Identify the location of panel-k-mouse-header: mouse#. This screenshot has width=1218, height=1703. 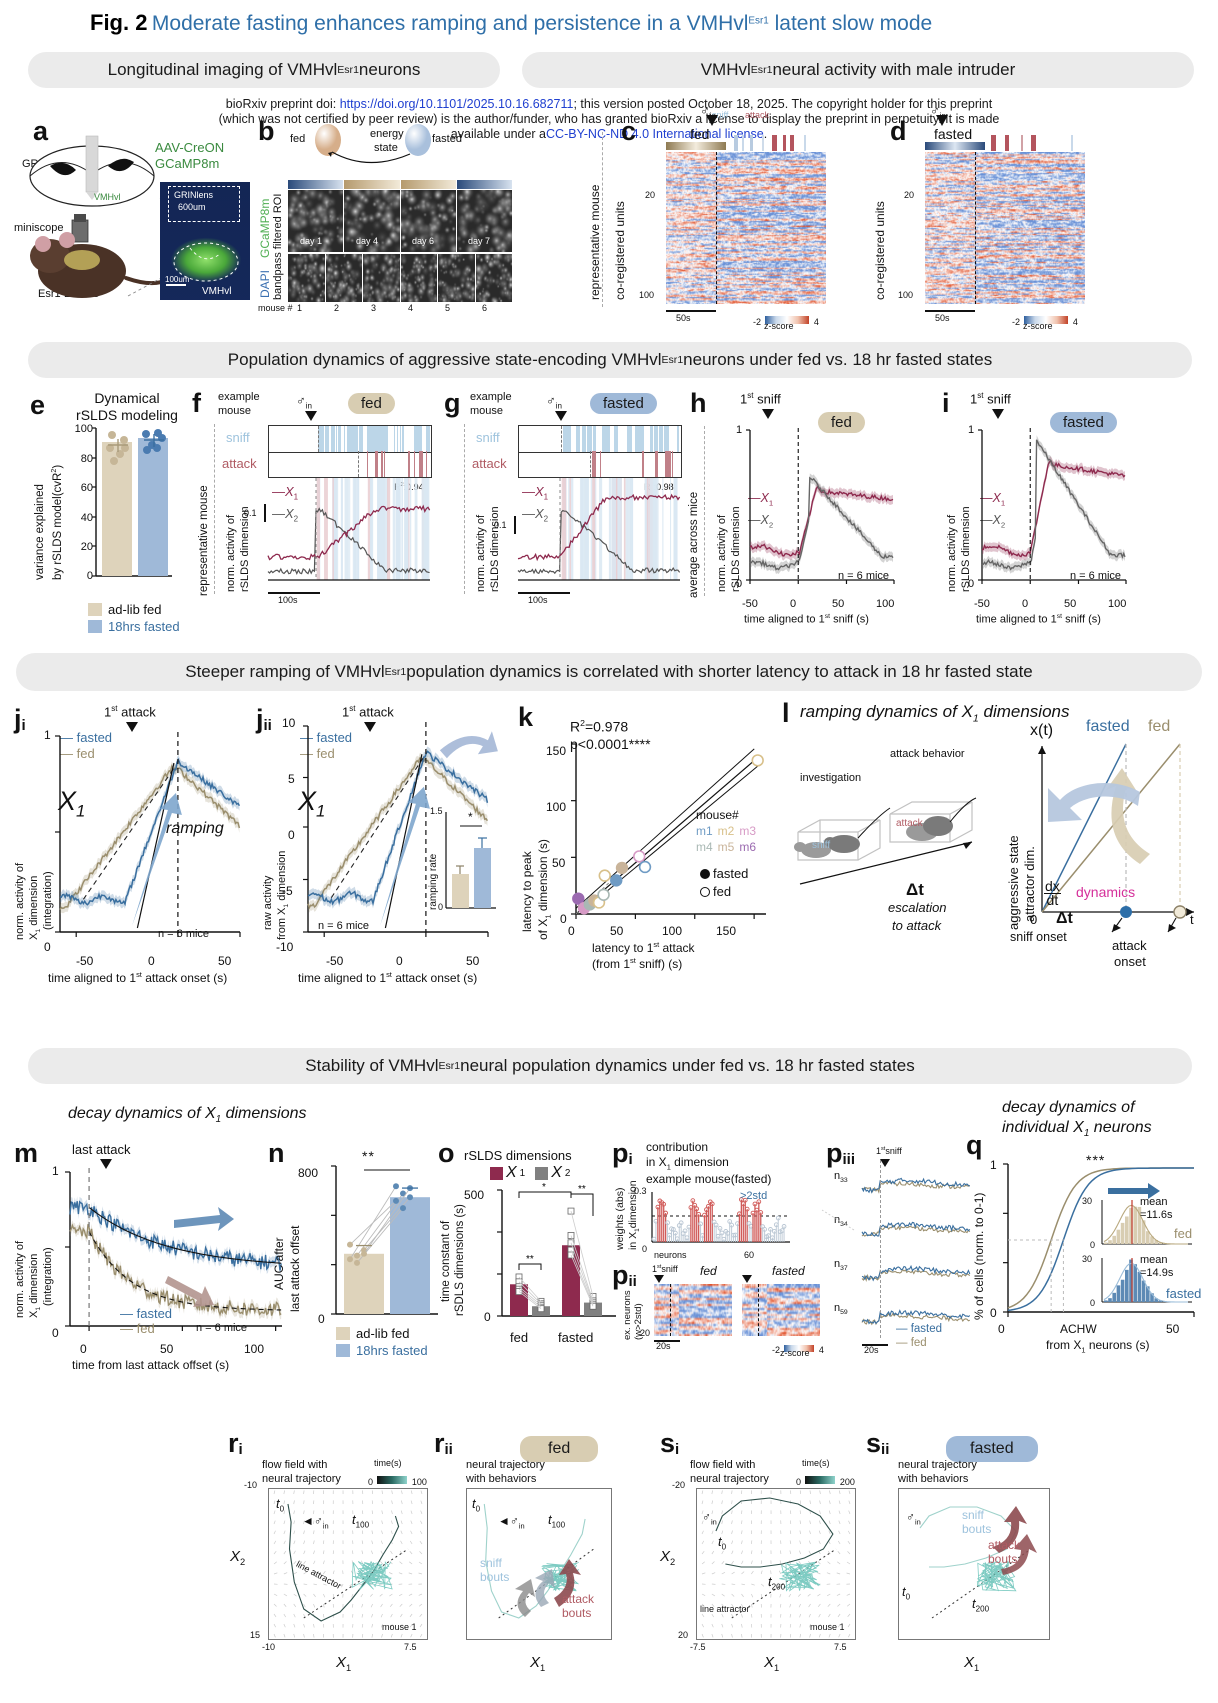
(717, 815).